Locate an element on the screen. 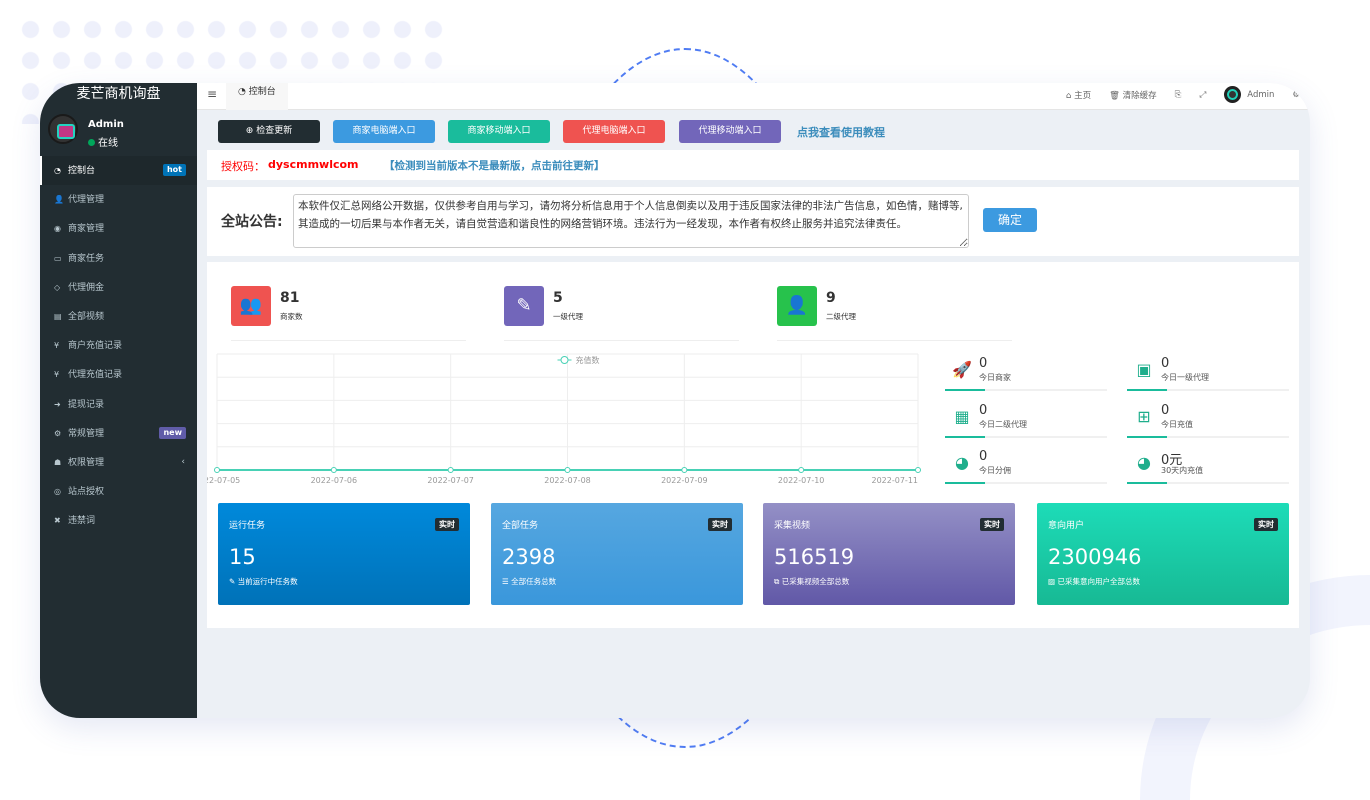 Image resolution: width=1370 pixels, height=800 pixels. yen-icon: ¥ is located at coordinates (57, 375).